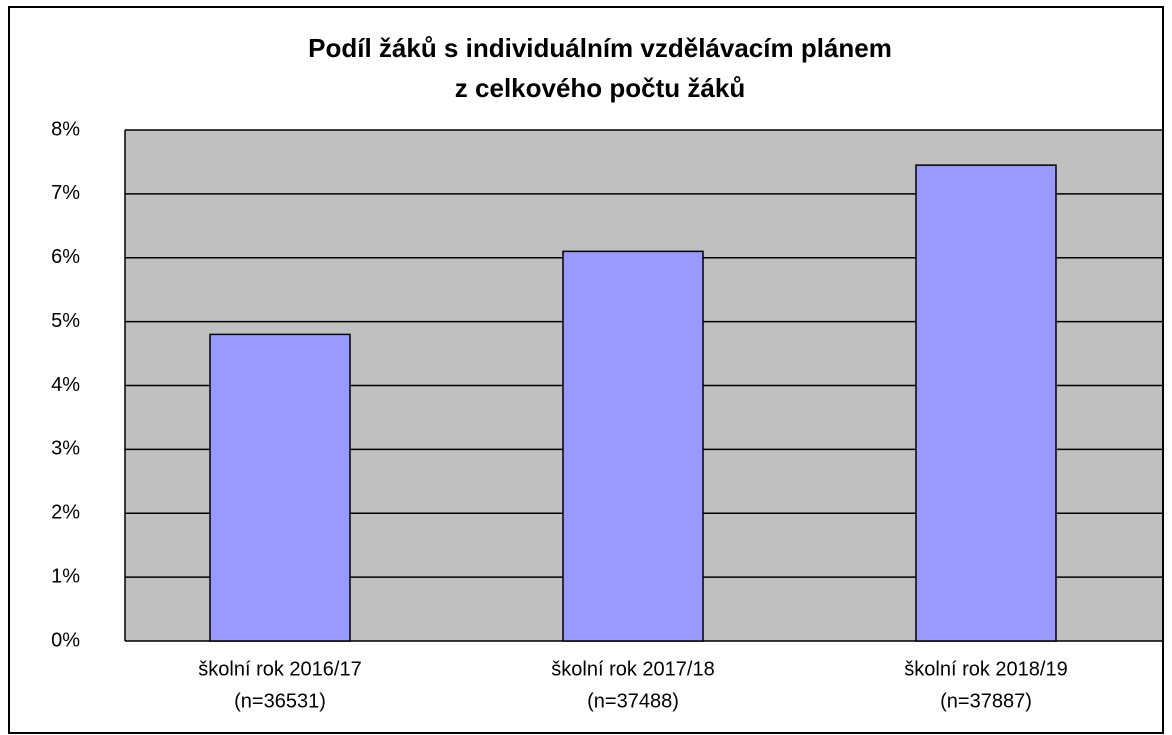 The height and width of the screenshot is (735, 1172). Describe the element at coordinates (632, 669) in the screenshot. I see `x-tick-label: školní rok 2017/18` at that location.